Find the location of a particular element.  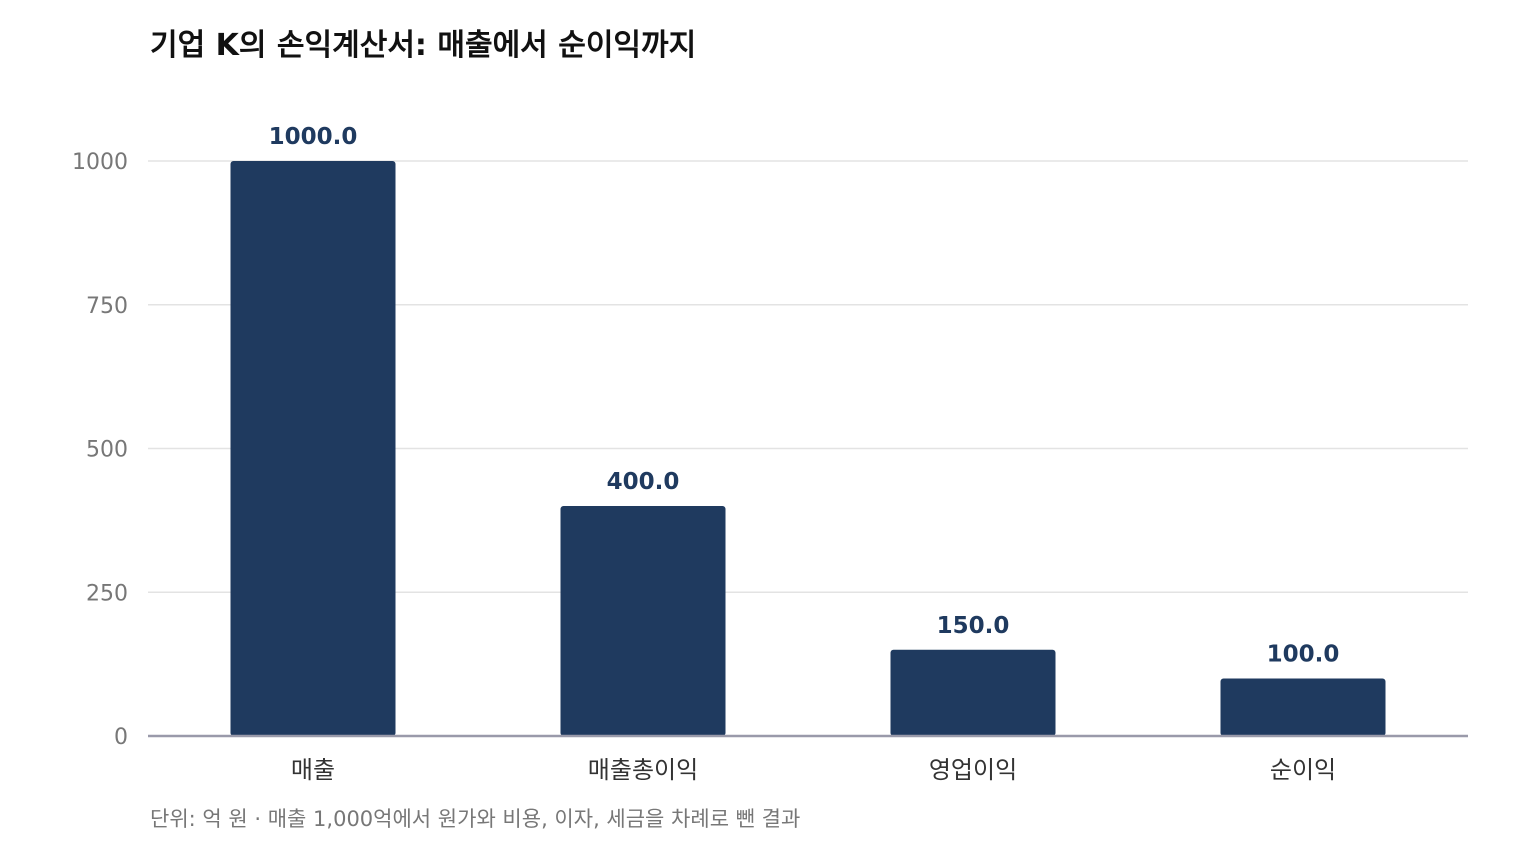

x-tick-label: 순이익 is located at coordinates (1303, 770).